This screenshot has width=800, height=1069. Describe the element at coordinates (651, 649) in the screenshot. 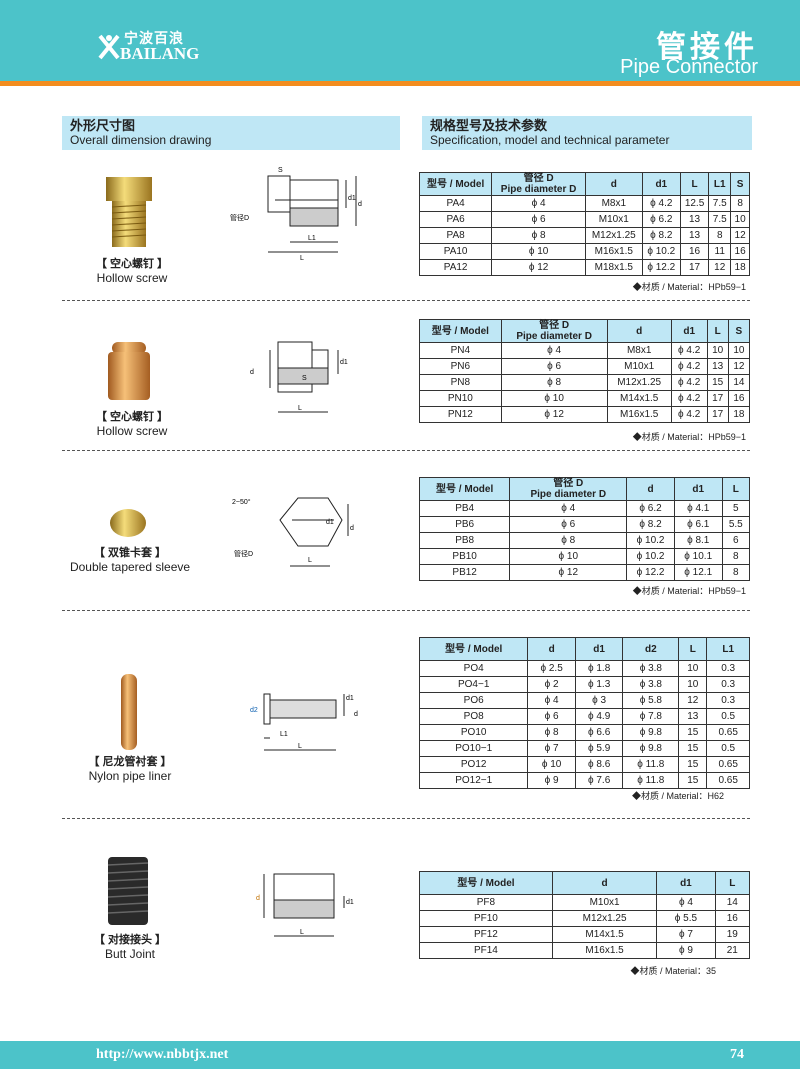

I see `column-header: d2` at that location.